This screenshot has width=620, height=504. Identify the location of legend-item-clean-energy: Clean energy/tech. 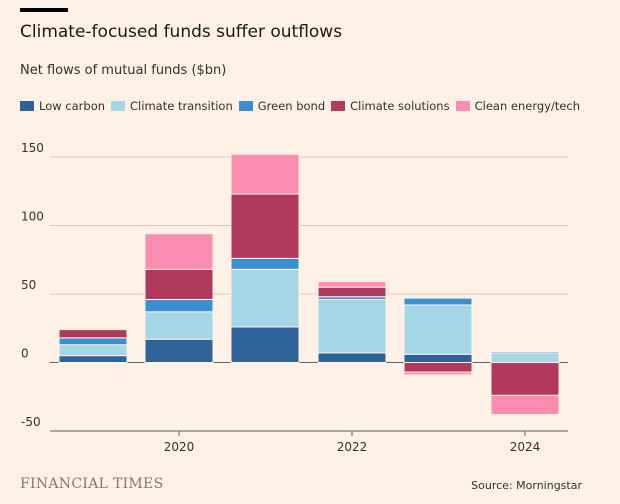
(518, 106).